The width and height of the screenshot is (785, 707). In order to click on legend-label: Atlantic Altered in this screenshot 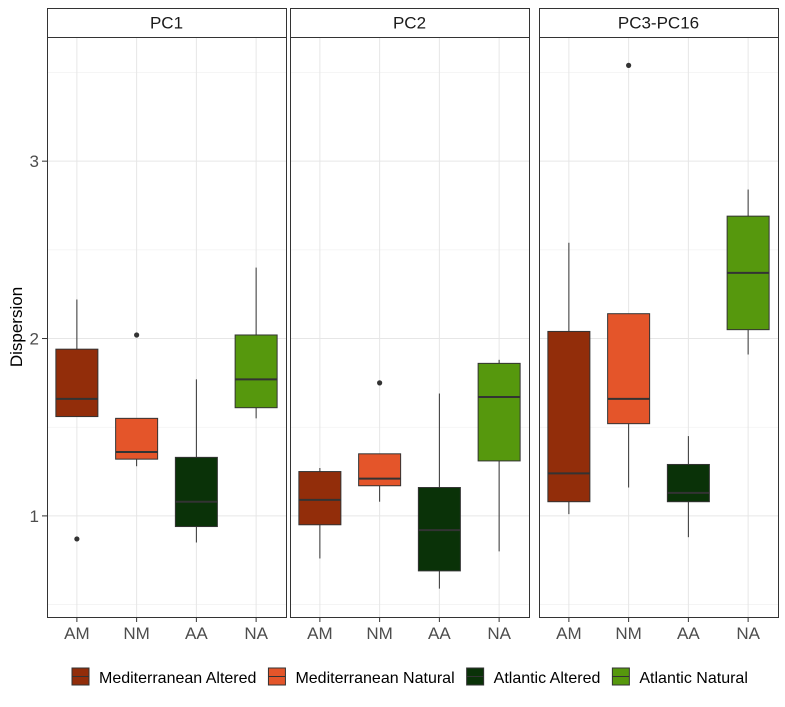, I will do `click(547, 678)`.